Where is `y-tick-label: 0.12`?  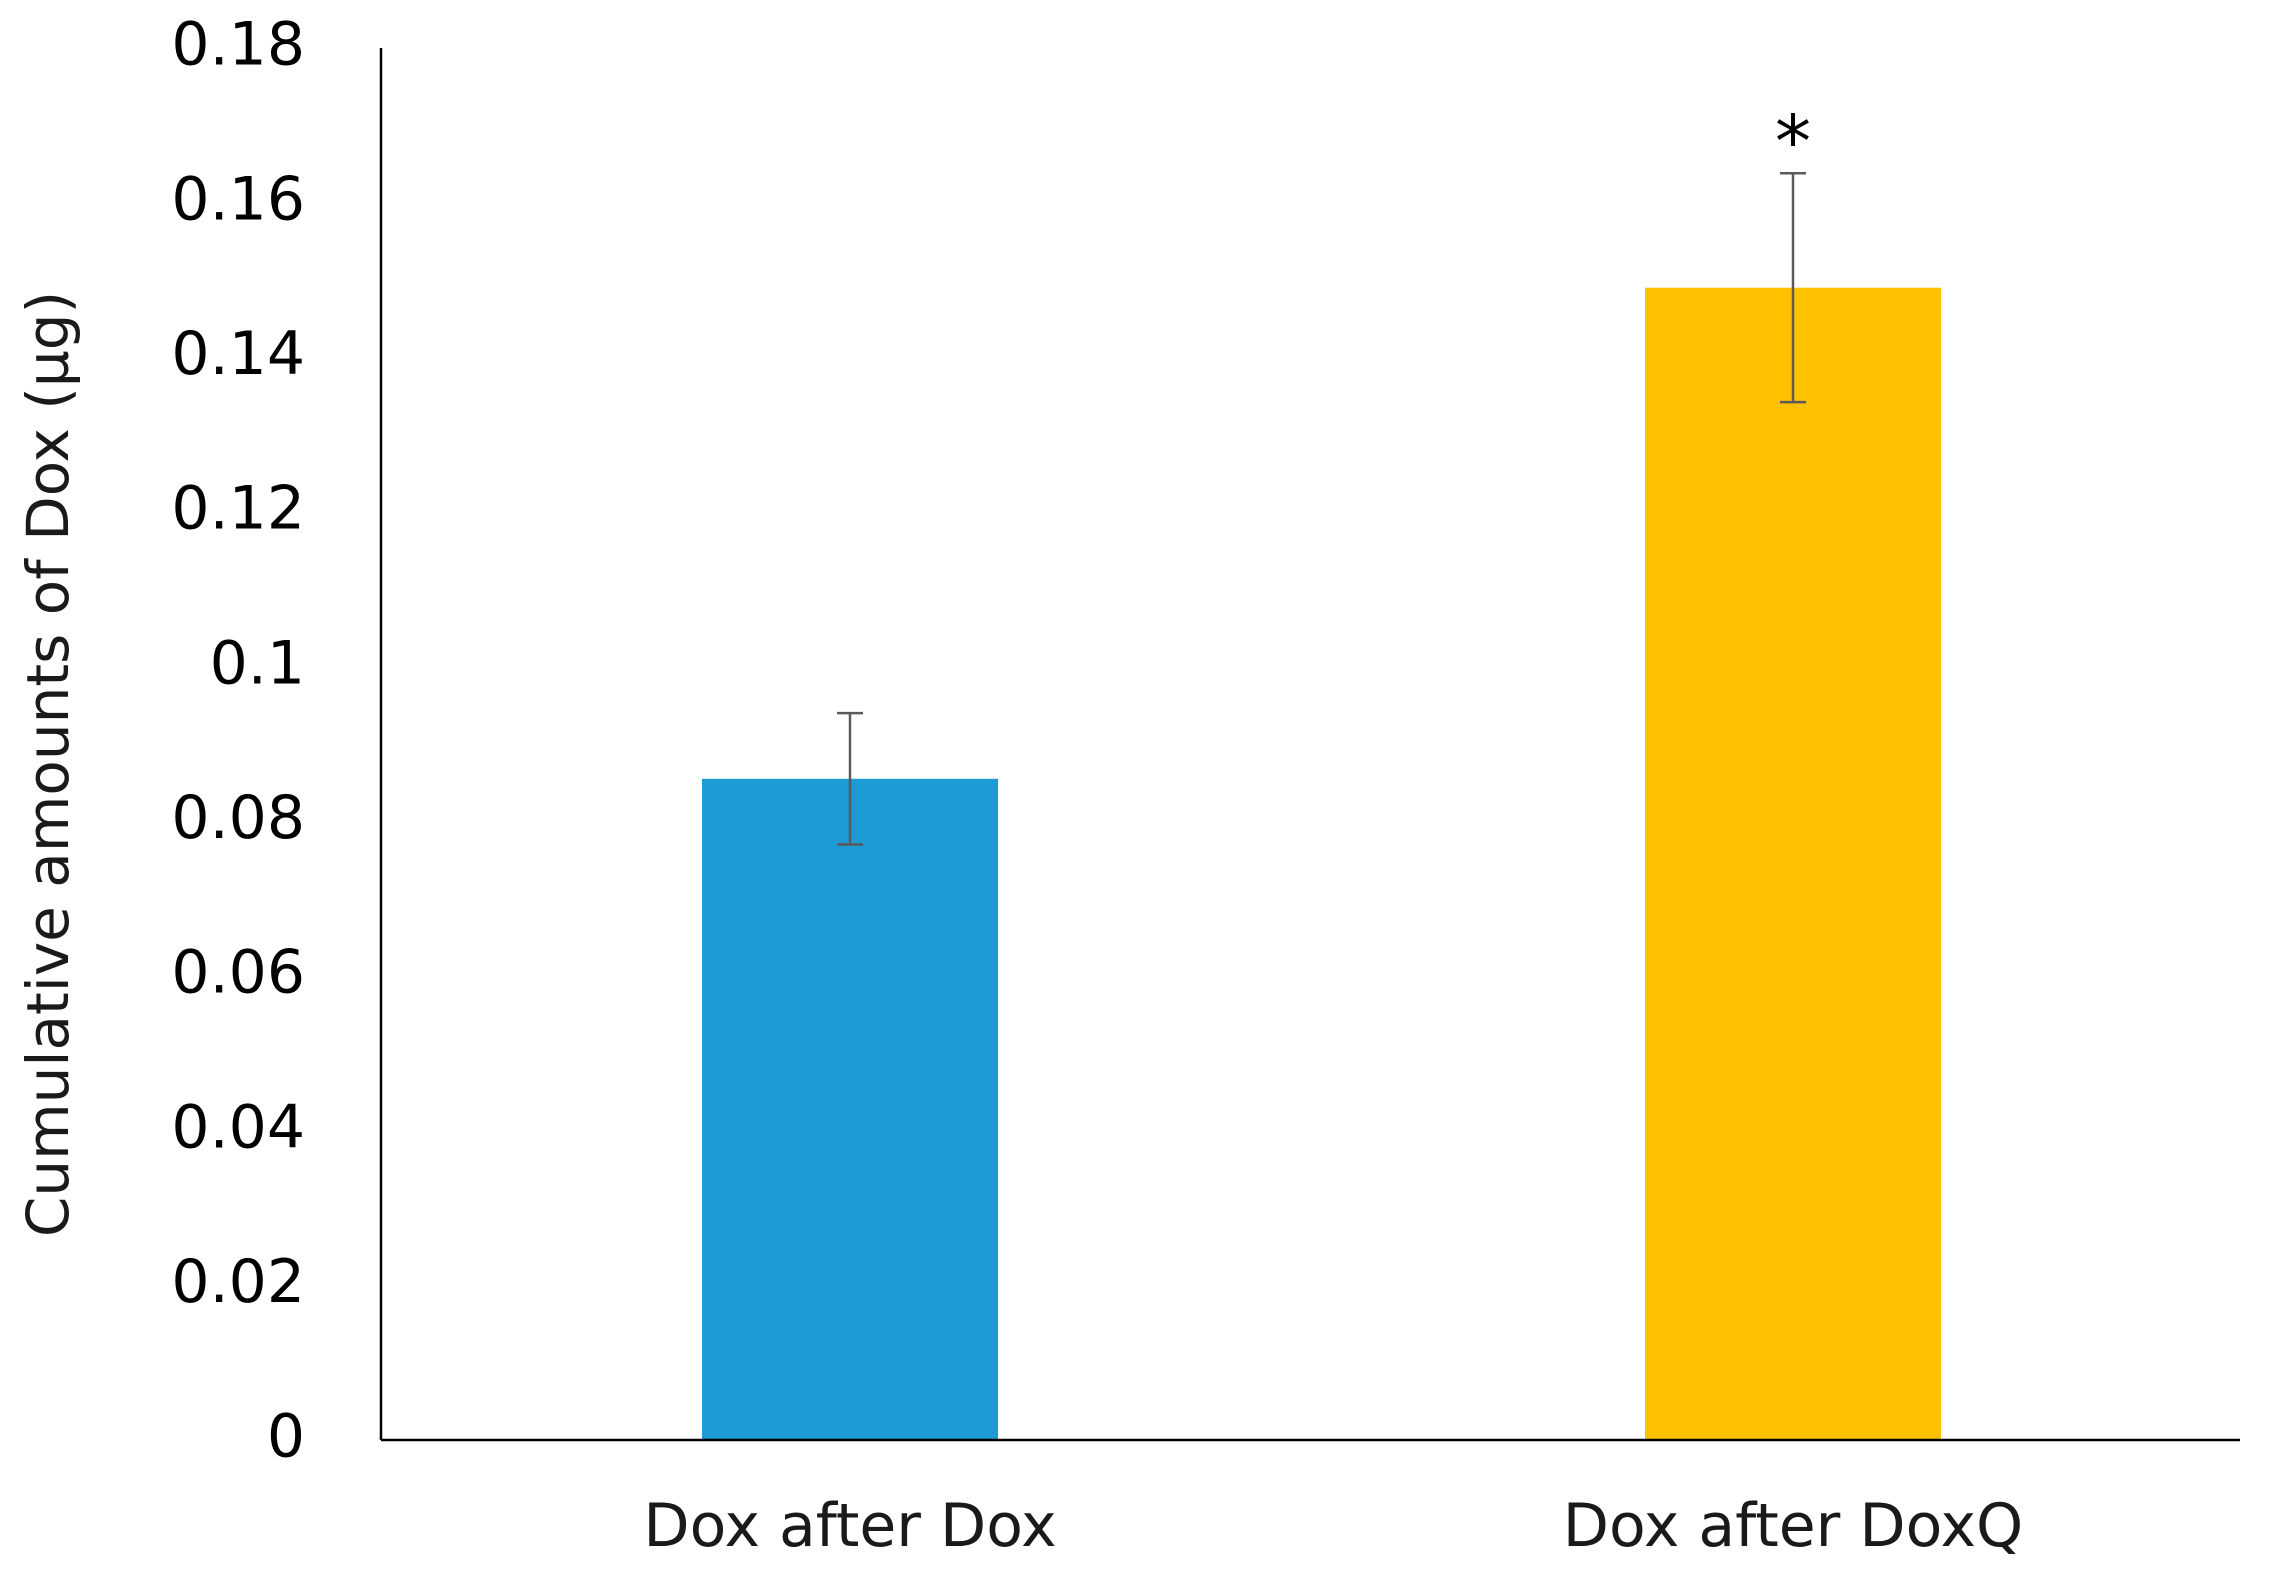 y-tick-label: 0.12 is located at coordinates (238, 509).